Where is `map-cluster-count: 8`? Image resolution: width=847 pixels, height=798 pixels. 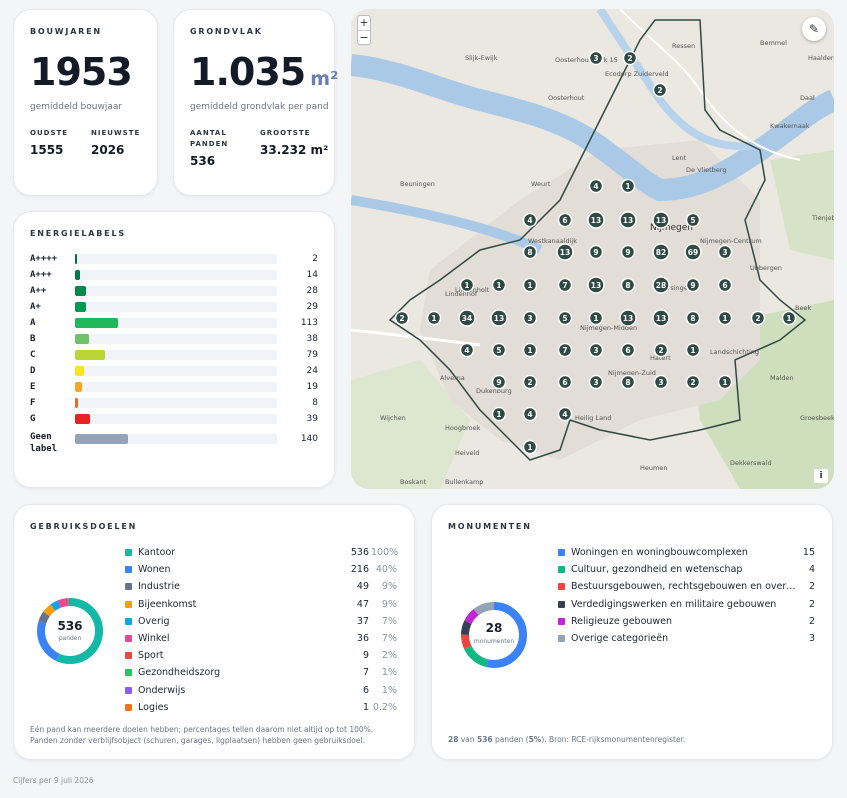 map-cluster-count: 8 is located at coordinates (692, 318).